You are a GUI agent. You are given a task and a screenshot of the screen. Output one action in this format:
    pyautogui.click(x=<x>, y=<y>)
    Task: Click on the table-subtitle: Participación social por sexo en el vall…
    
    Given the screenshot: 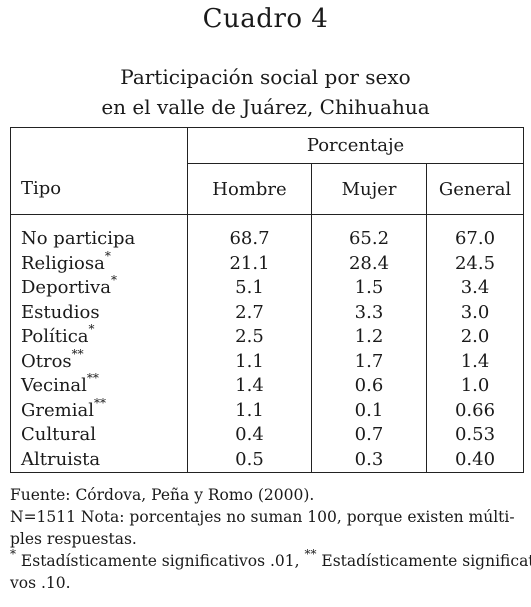 What is the action you would take?
    pyautogui.click(x=265, y=92)
    